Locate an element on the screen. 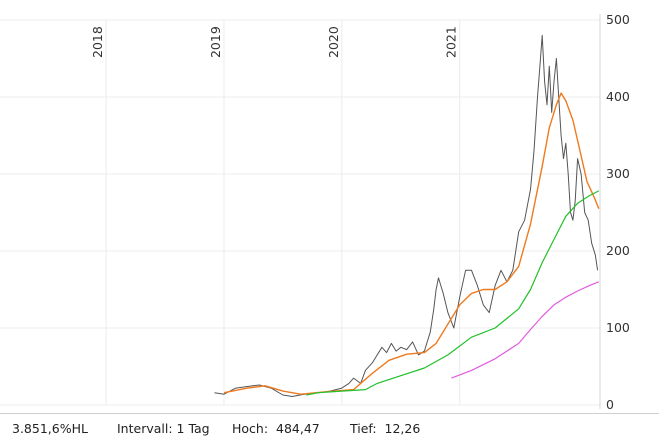  y-tick-label: 100 is located at coordinates (618, 327).